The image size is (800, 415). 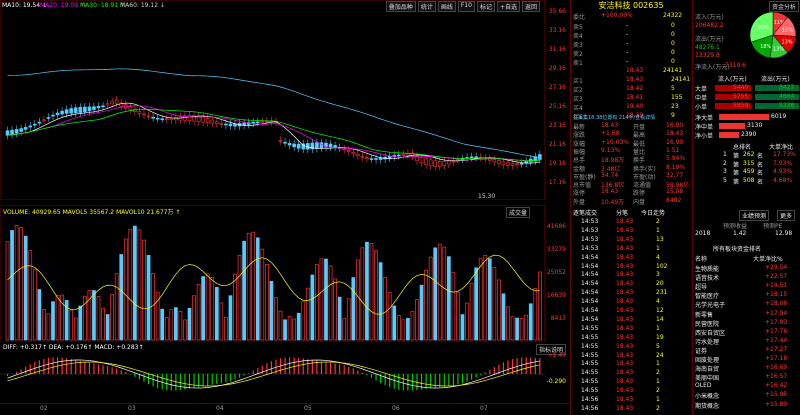 I want to click on ticks-tab-trend: 今日走势, so click(x=653, y=213).